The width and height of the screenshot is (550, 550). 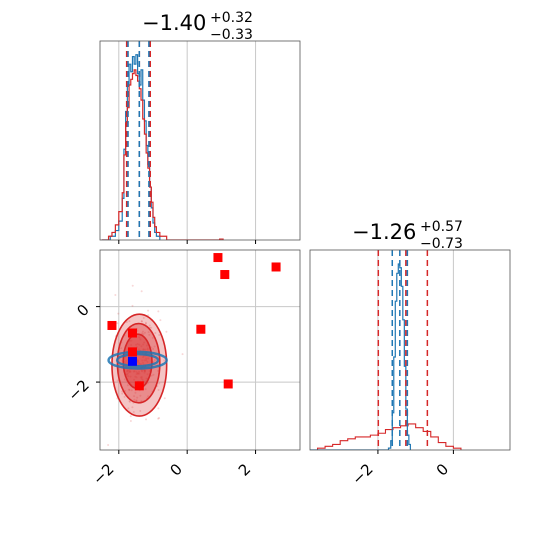 I want to click on blue-marker, so click(x=132, y=361).